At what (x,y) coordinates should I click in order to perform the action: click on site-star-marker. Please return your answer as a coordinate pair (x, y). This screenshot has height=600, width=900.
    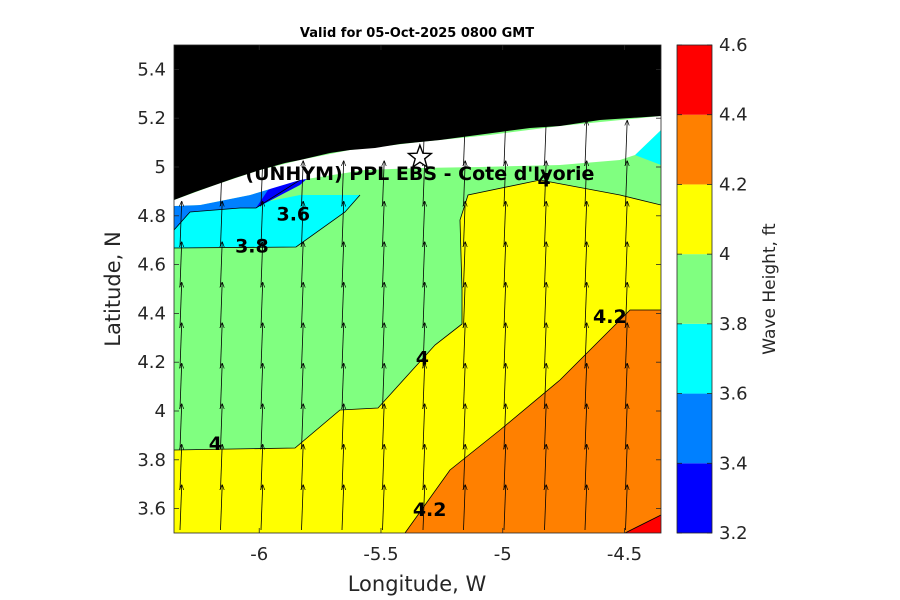
    Looking at the image, I should click on (420, 156).